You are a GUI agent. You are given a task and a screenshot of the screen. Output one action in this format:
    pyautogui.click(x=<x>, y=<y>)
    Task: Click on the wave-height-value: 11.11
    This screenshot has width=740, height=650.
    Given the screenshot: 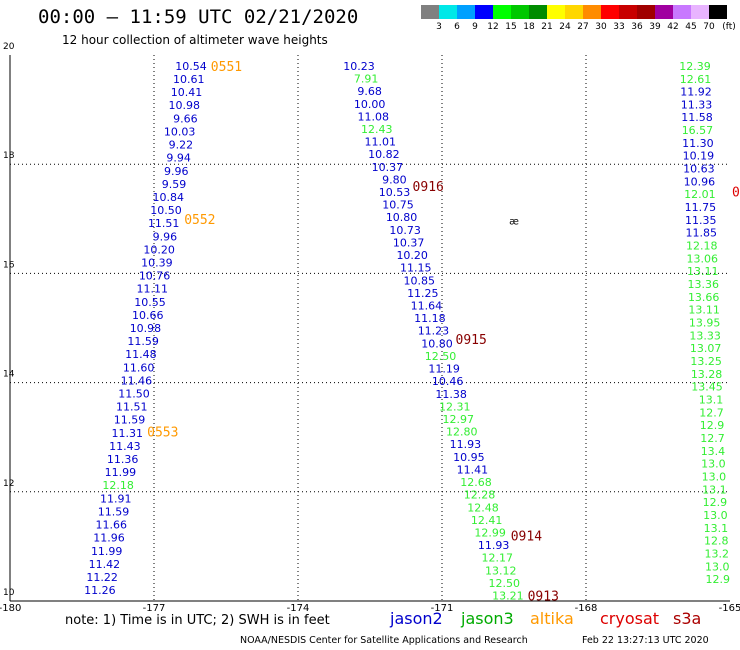 What is the action you would take?
    pyautogui.click(x=153, y=289)
    